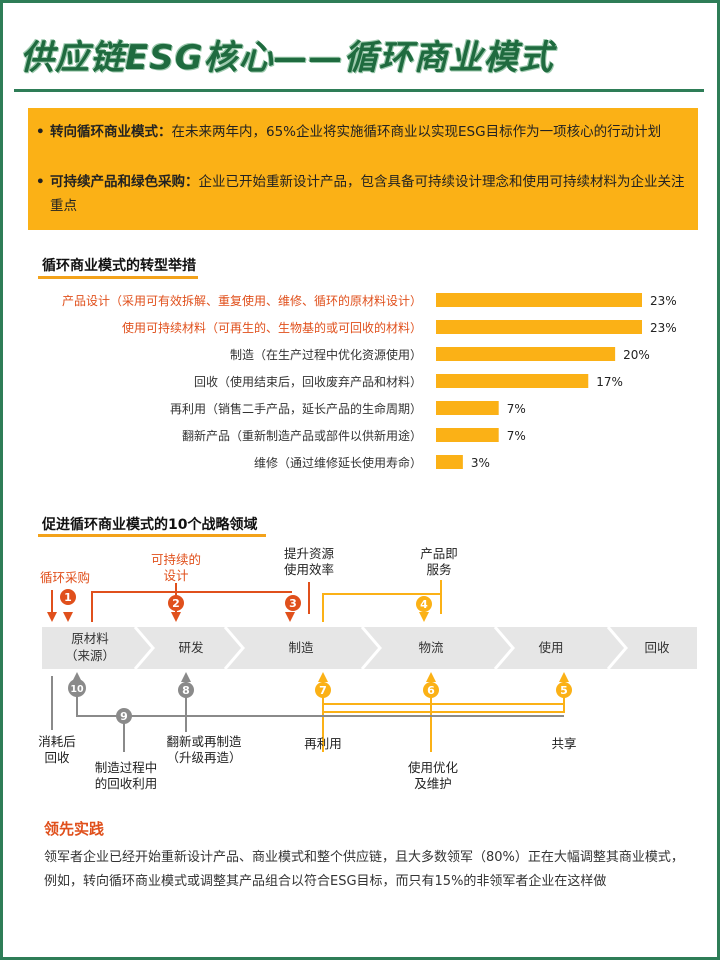  I want to click on strategy-marker-6: 6, so click(431, 690).